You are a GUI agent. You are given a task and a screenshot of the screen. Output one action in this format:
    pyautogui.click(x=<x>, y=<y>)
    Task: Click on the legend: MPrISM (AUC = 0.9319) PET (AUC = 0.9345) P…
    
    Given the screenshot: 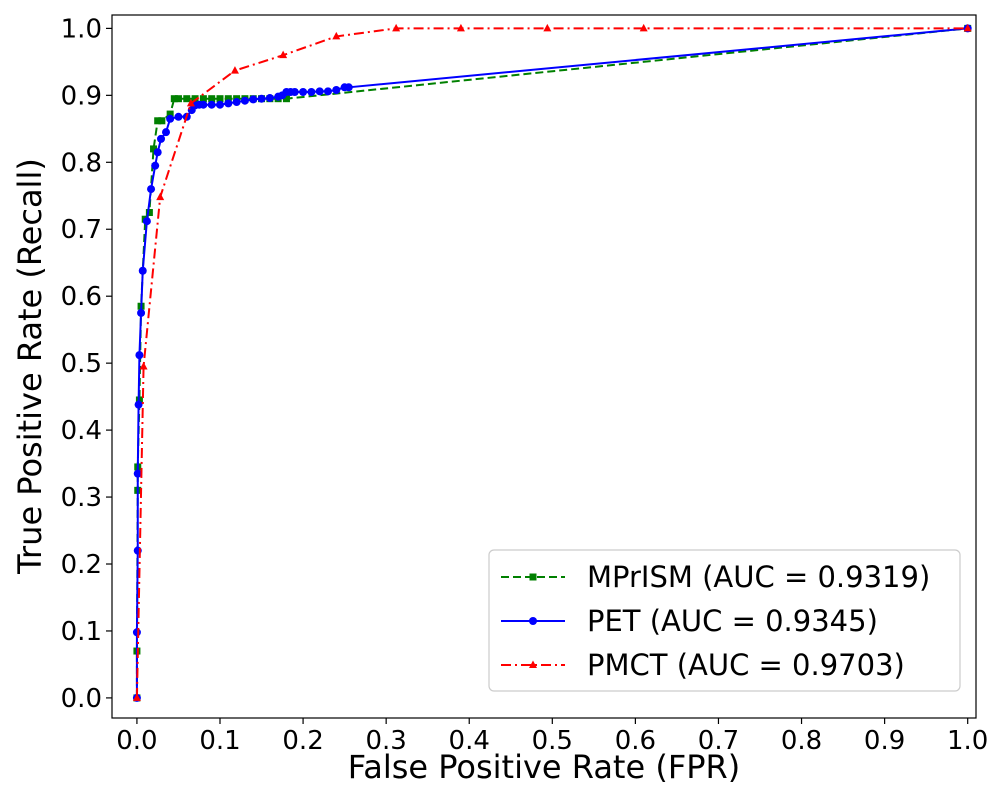 What is the action you would take?
    pyautogui.click(x=724, y=620)
    